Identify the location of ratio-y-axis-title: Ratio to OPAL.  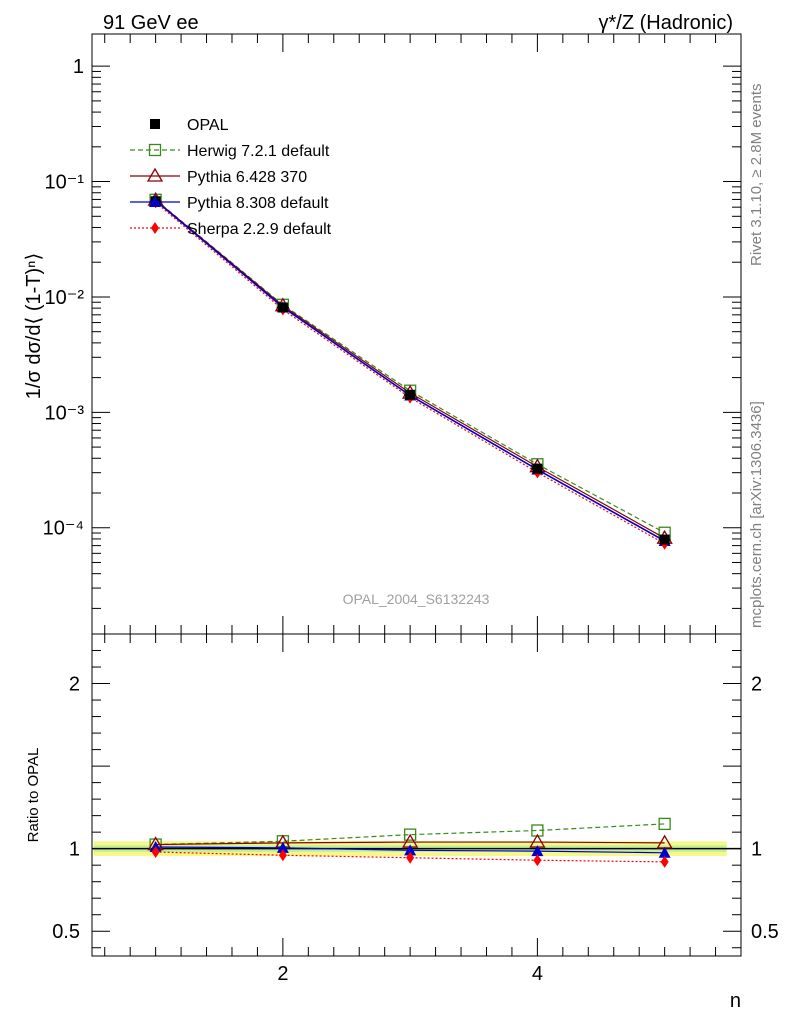
(33, 795).